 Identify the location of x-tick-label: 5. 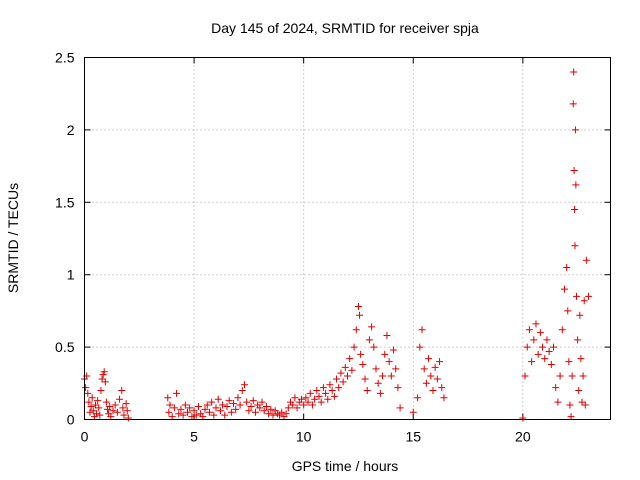
(194, 437).